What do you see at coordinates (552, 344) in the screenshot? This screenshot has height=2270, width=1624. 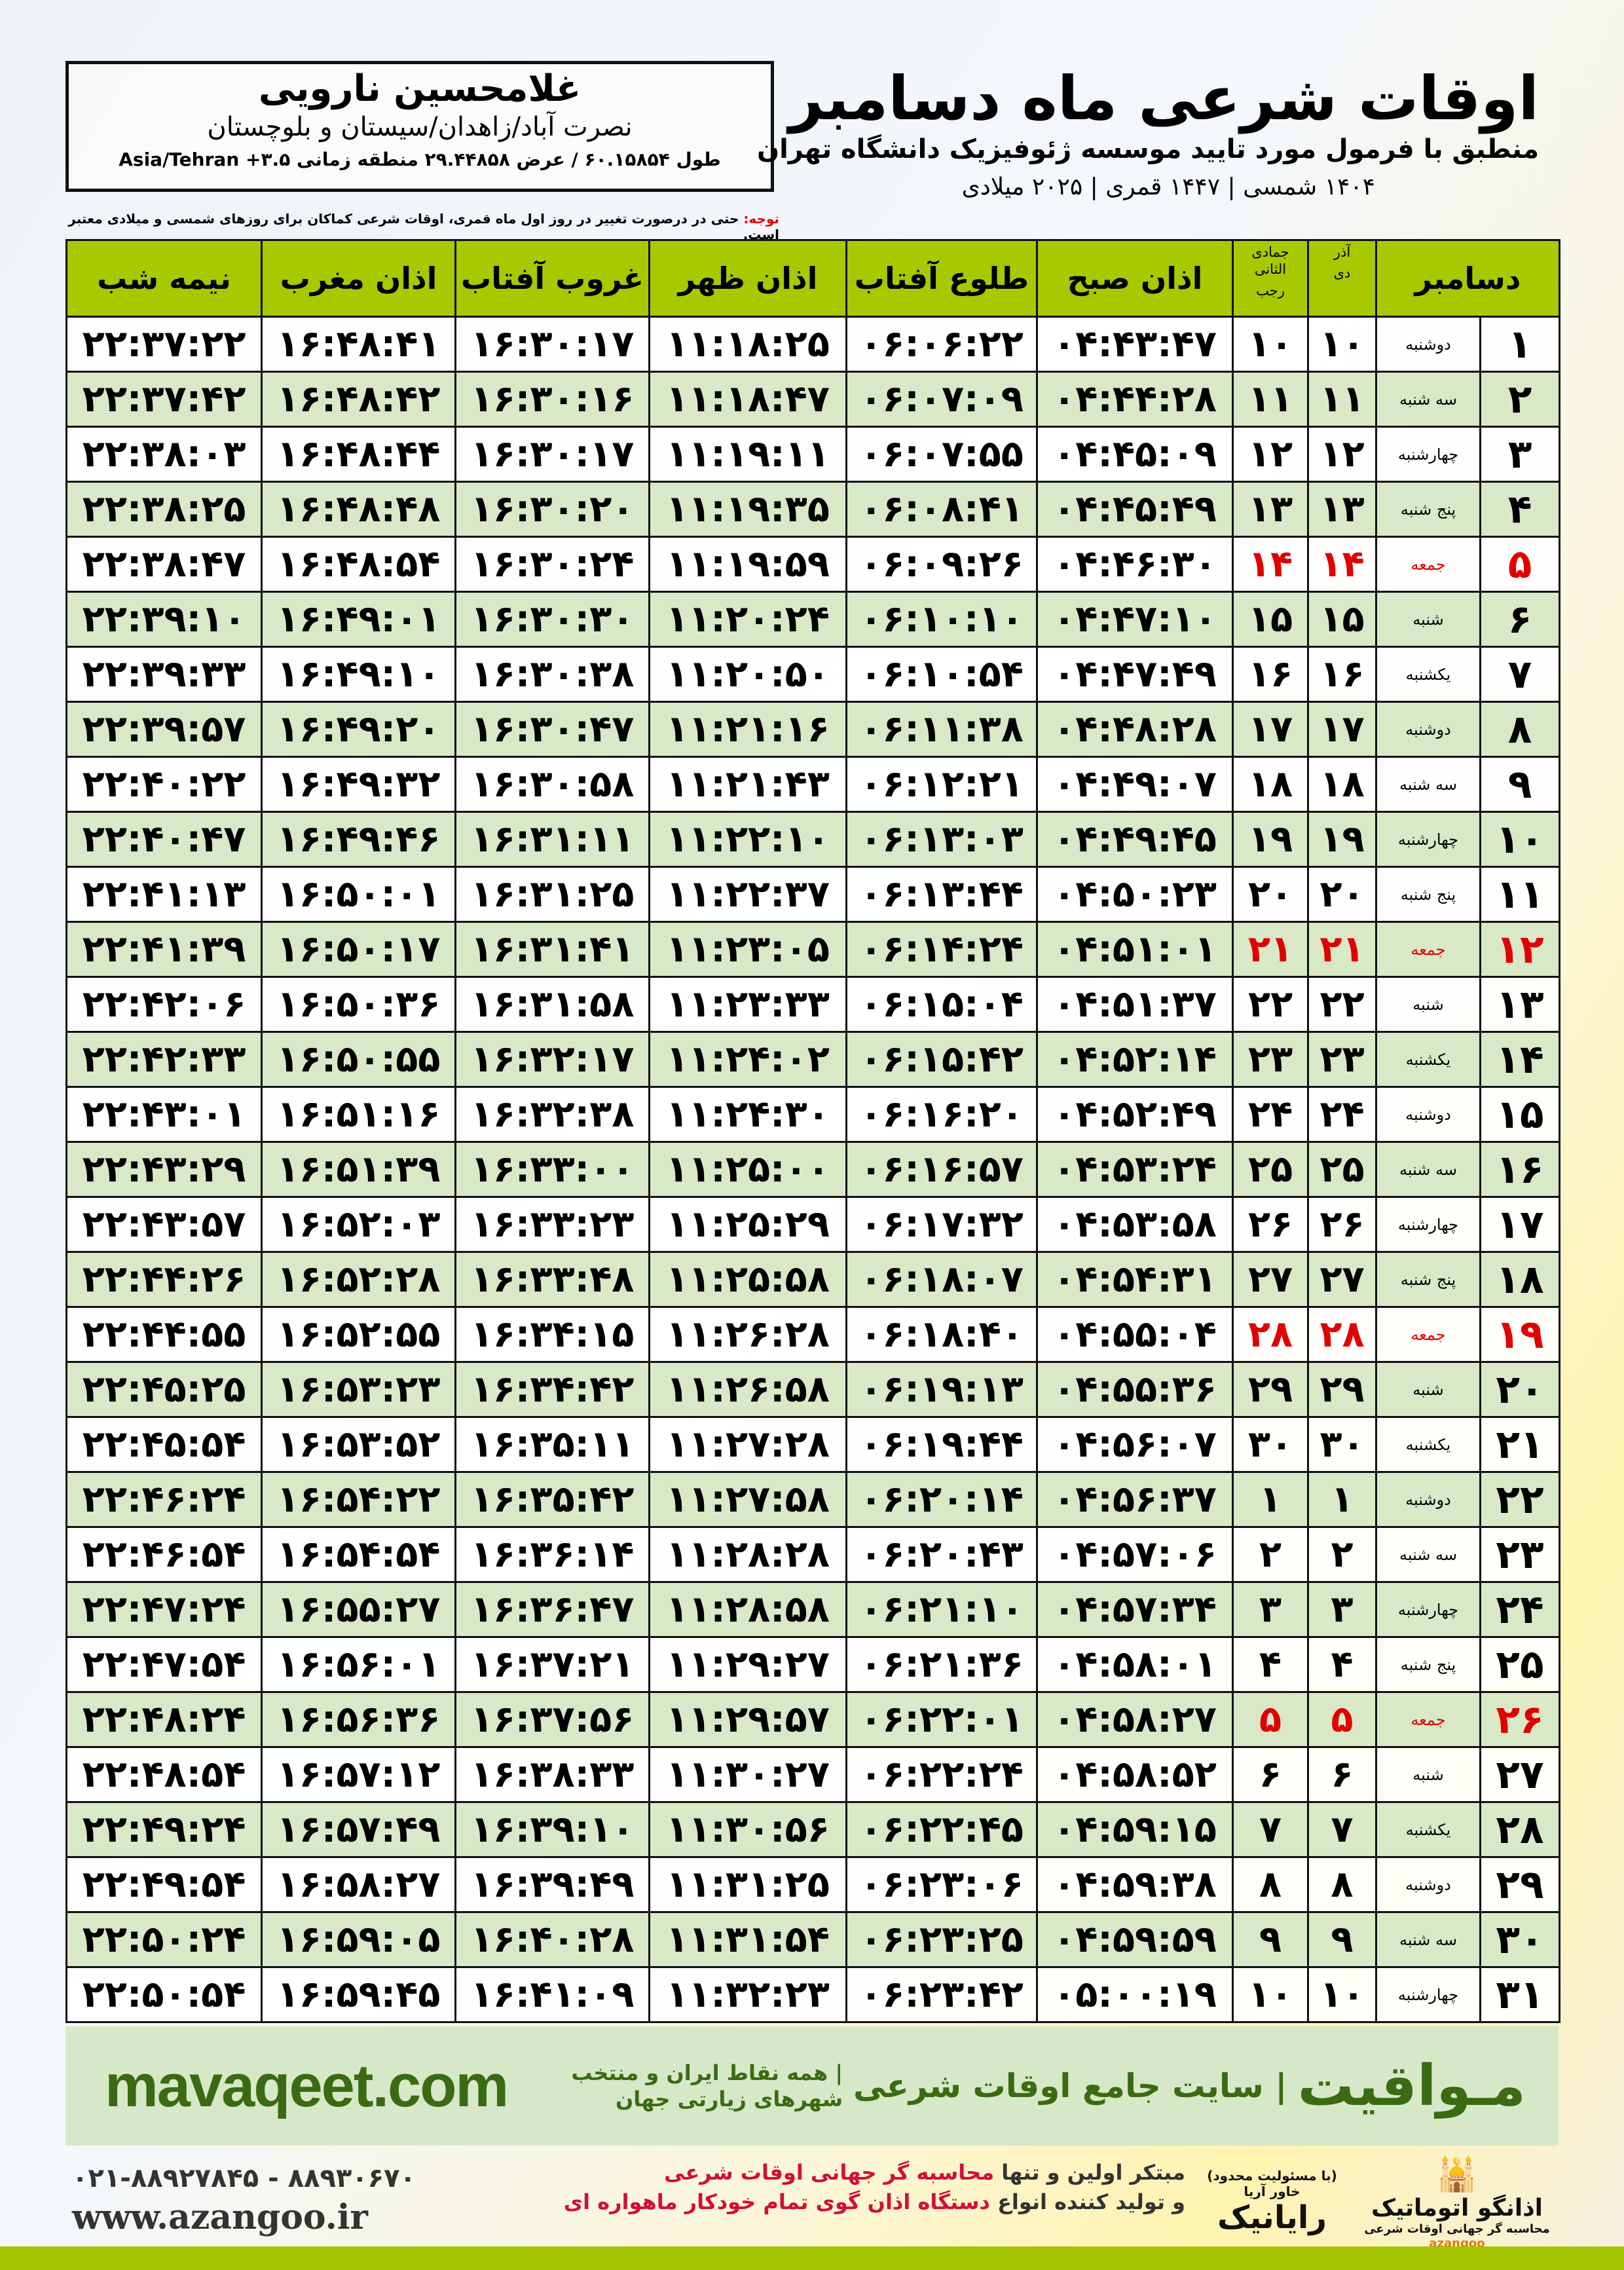 I see `sunset-time: ۱۶:۳۰:۱۷` at bounding box center [552, 344].